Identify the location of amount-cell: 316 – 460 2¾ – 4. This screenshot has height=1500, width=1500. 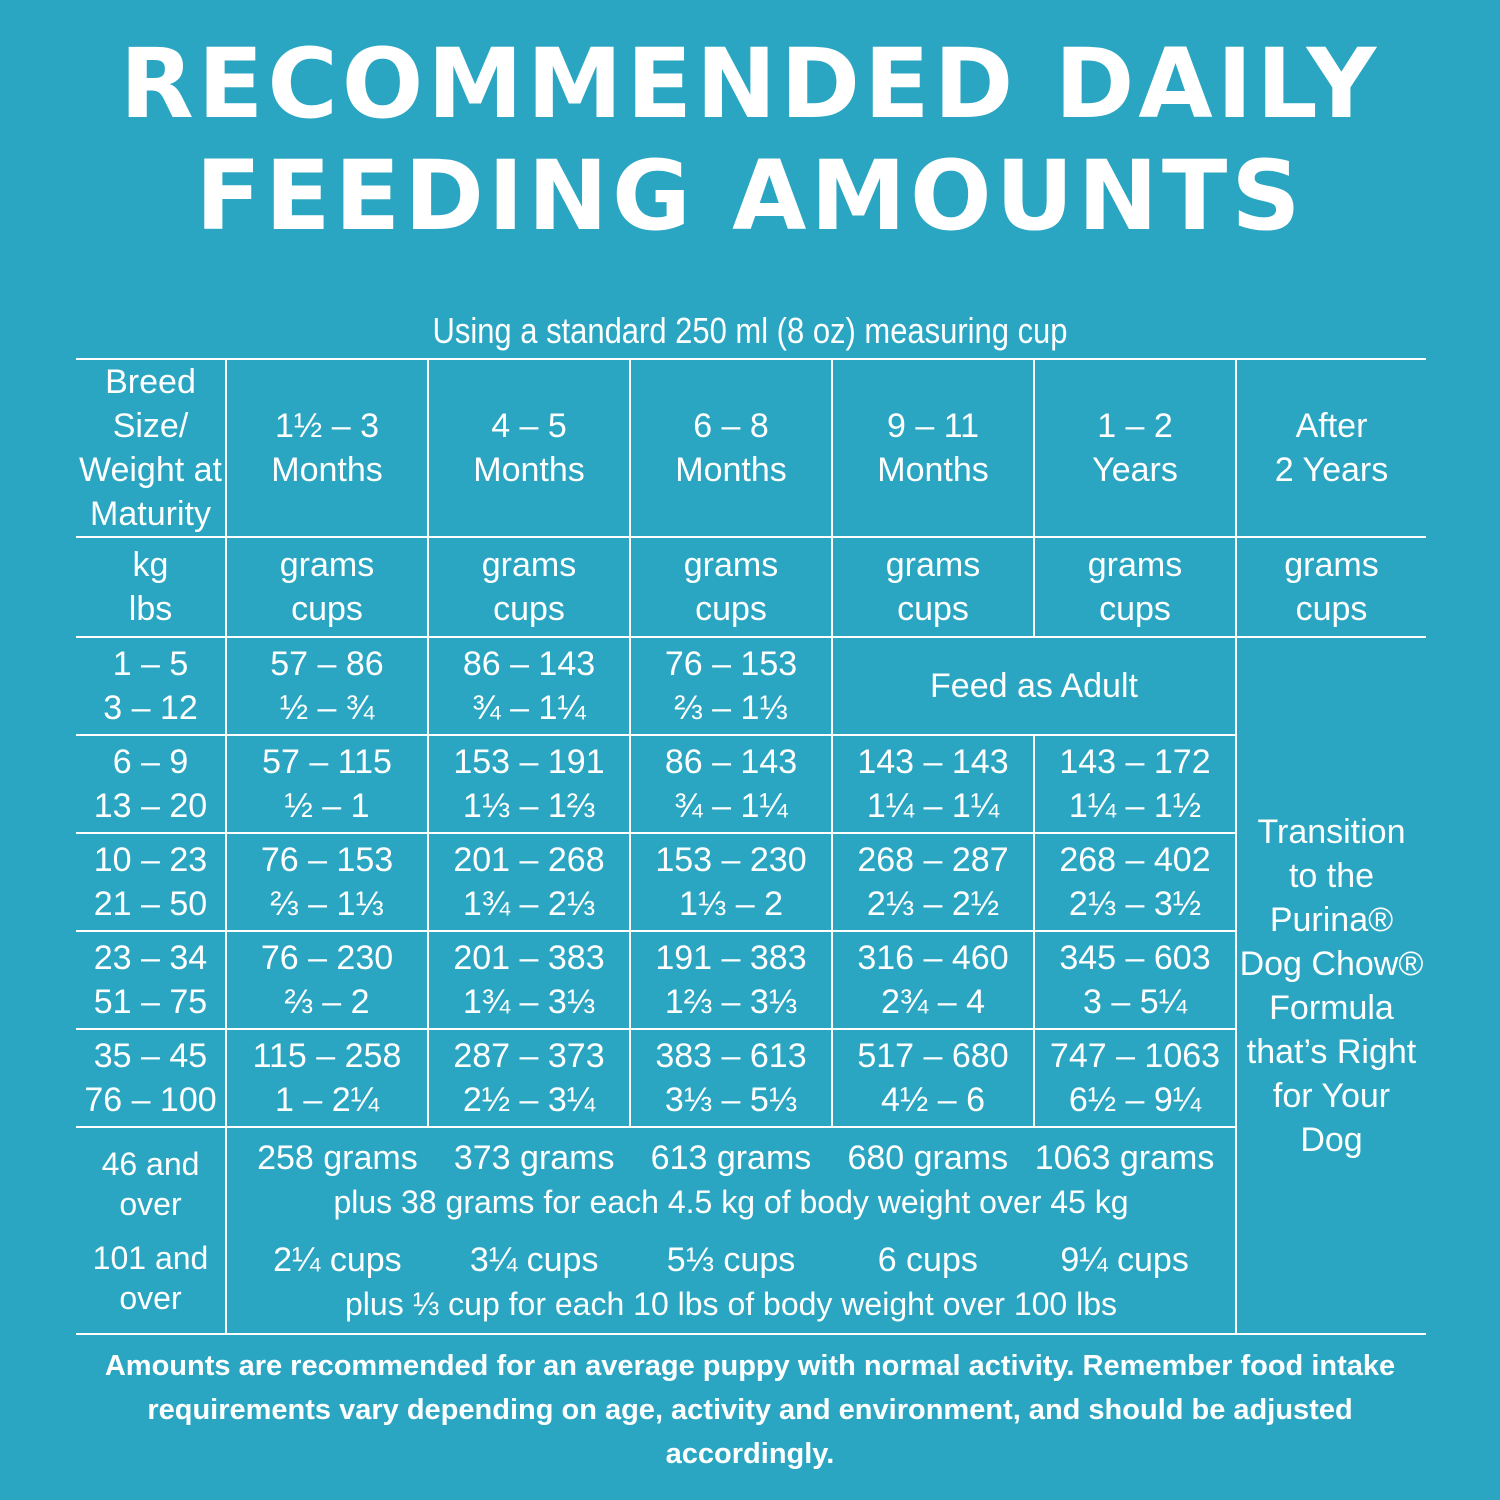
(933, 980).